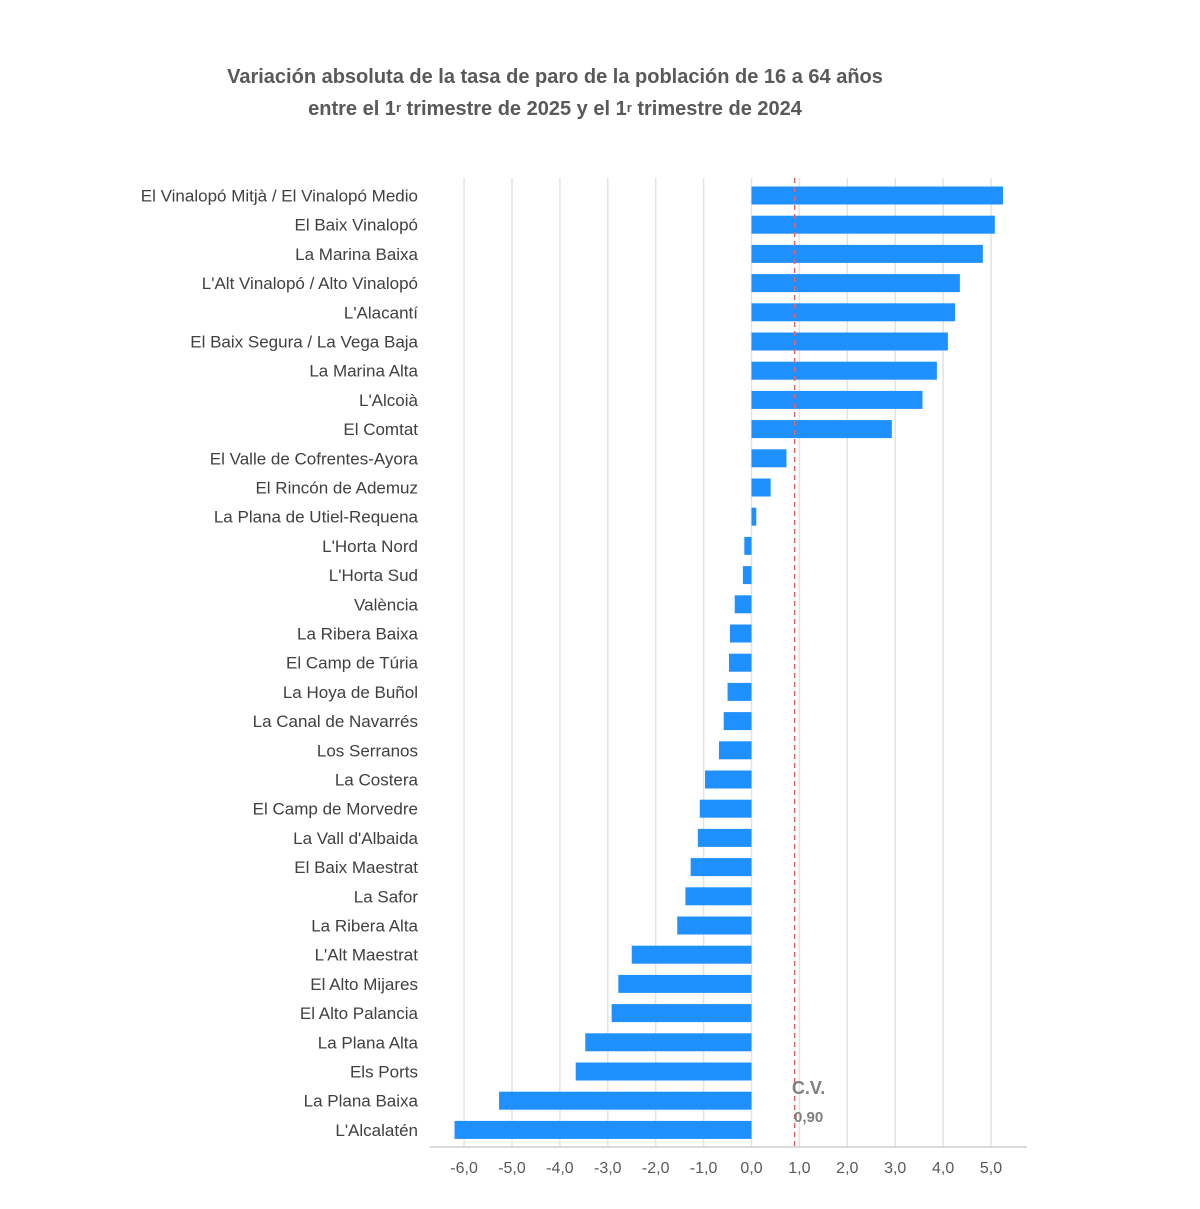 The width and height of the screenshot is (1200, 1209). I want to click on reference-line-label: C.V., so click(808, 1088).